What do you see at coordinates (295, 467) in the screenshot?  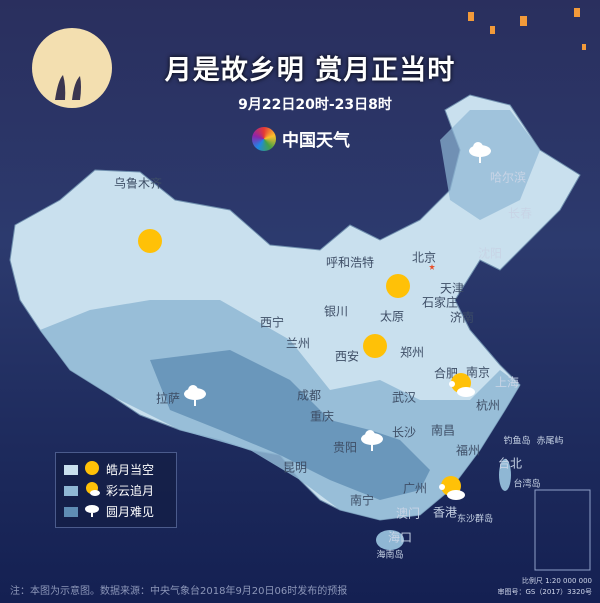 I see `city-label: 昆明` at bounding box center [295, 467].